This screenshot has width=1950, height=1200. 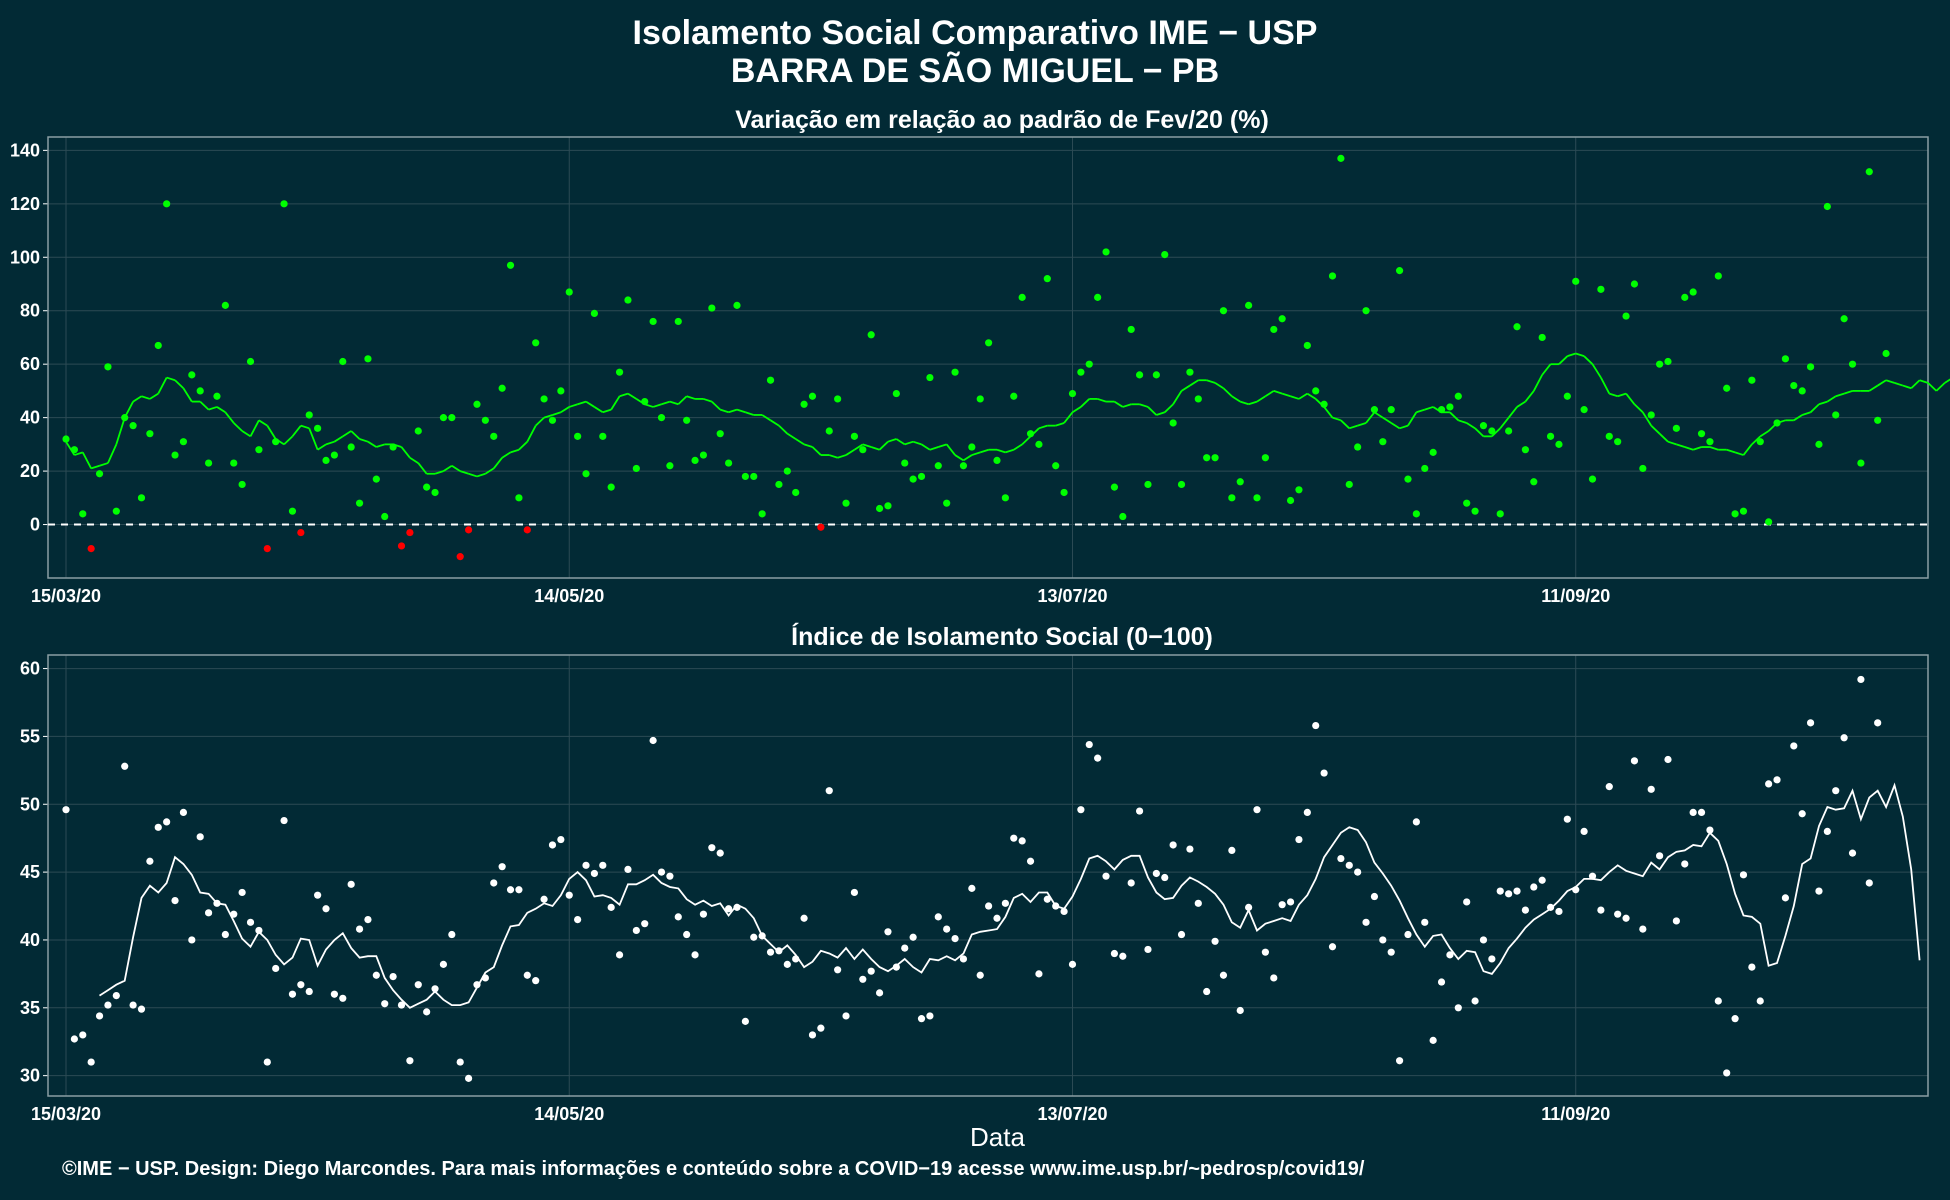 I want to click on x-tick-label: 15/03/20, so click(x=66, y=596).